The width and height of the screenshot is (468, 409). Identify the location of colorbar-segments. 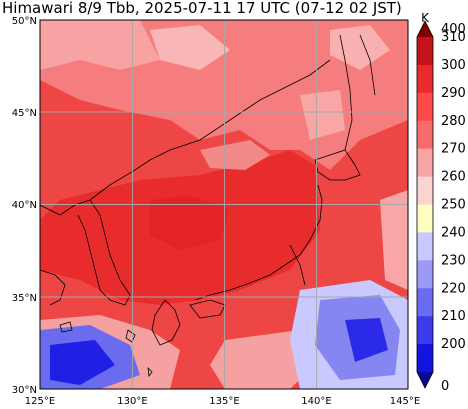
(425, 204).